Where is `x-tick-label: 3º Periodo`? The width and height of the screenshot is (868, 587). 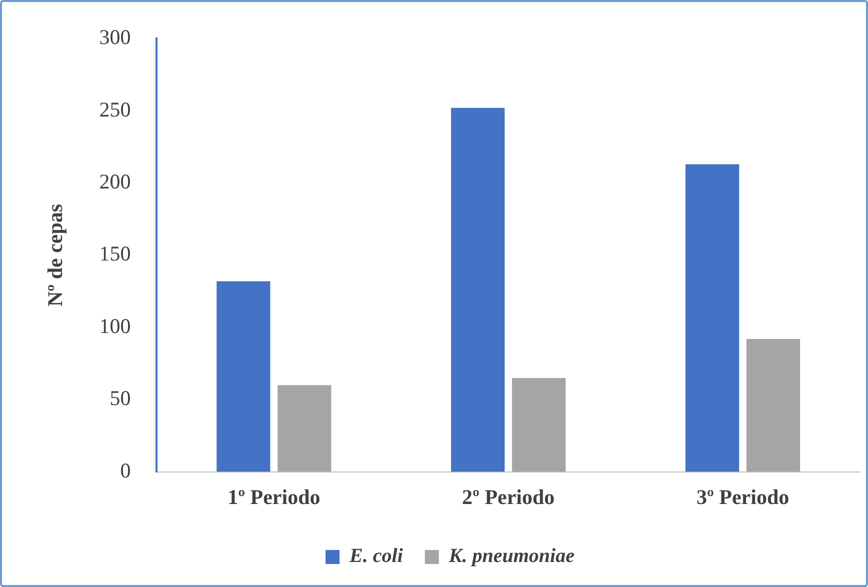 x-tick-label: 3º Periodo is located at coordinates (743, 496).